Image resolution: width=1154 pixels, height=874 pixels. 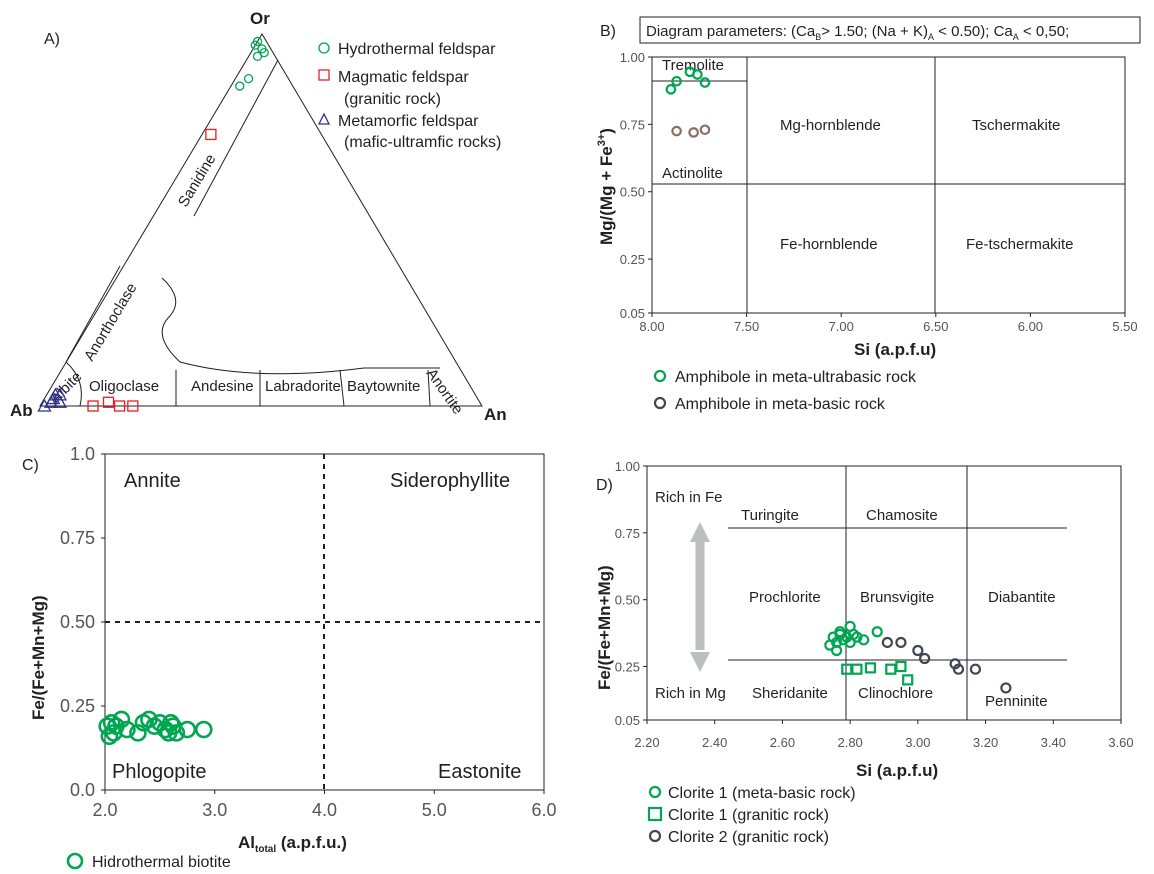 What do you see at coordinates (38, 657) in the screenshot?
I see `y-axis-title-c: Fe/(Fe+Mn+Mg)` at bounding box center [38, 657].